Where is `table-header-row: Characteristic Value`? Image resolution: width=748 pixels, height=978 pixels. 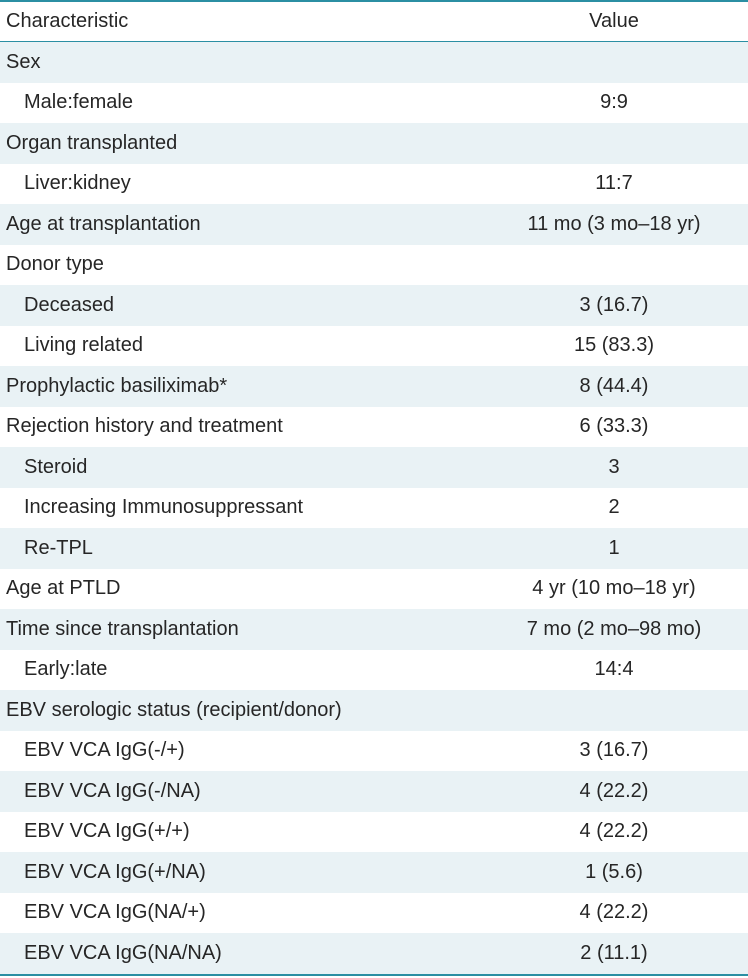 table-header-row: Characteristic Value is located at coordinates (374, 22).